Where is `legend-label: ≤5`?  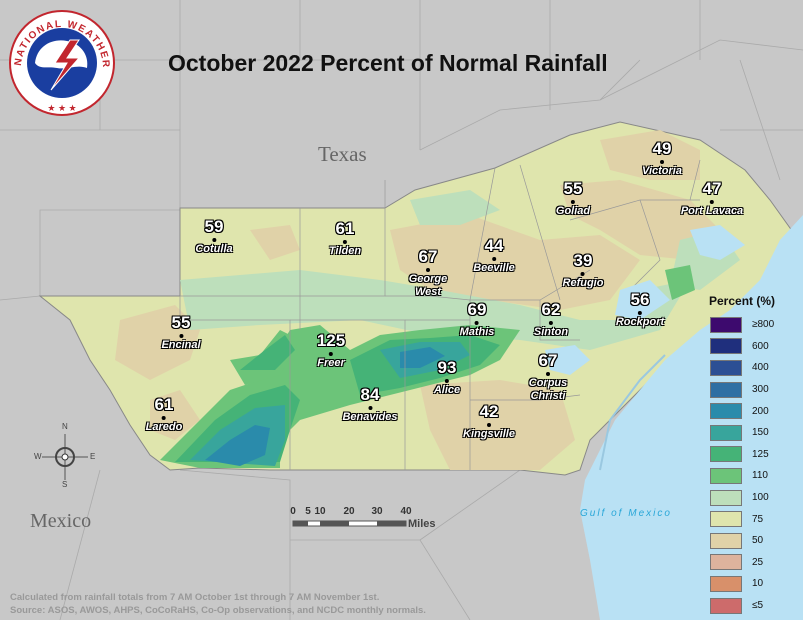
legend-label: ≤5 is located at coordinates (758, 606).